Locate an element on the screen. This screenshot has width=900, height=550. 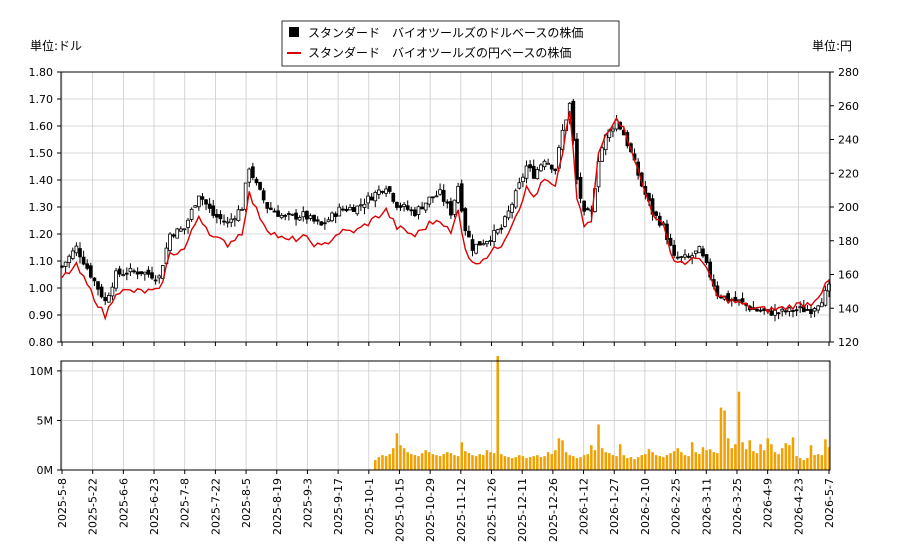
x-tick-label: 2026-1-12 is located at coordinates (584, 506).